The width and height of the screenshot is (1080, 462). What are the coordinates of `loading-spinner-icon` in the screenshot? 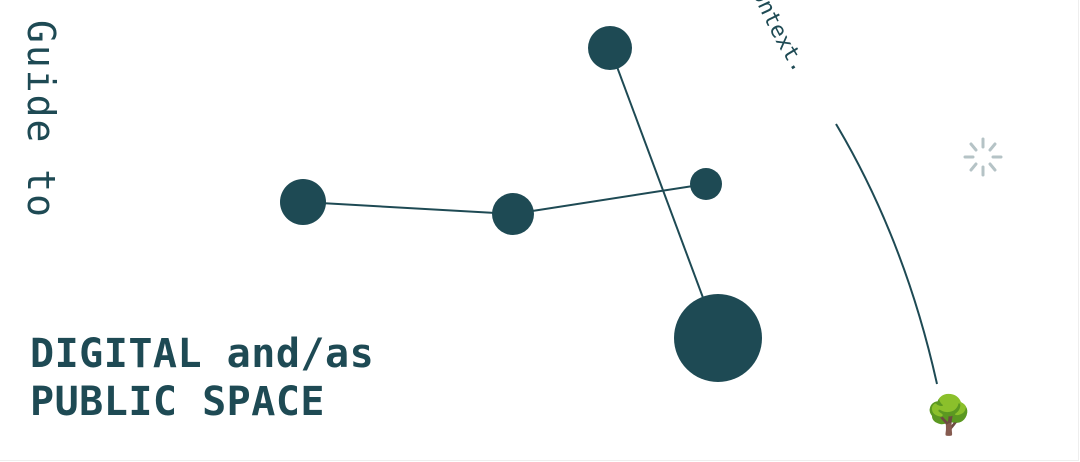 It's located at (983, 157).